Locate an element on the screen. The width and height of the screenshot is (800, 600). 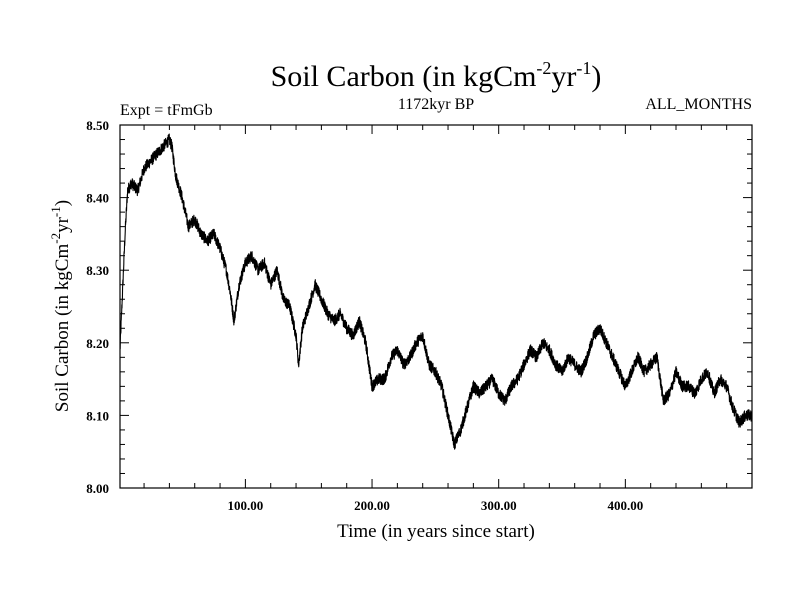
y-axis-label: Soil Carbon (in kgCm-2yr-1) is located at coordinates (60, 306).